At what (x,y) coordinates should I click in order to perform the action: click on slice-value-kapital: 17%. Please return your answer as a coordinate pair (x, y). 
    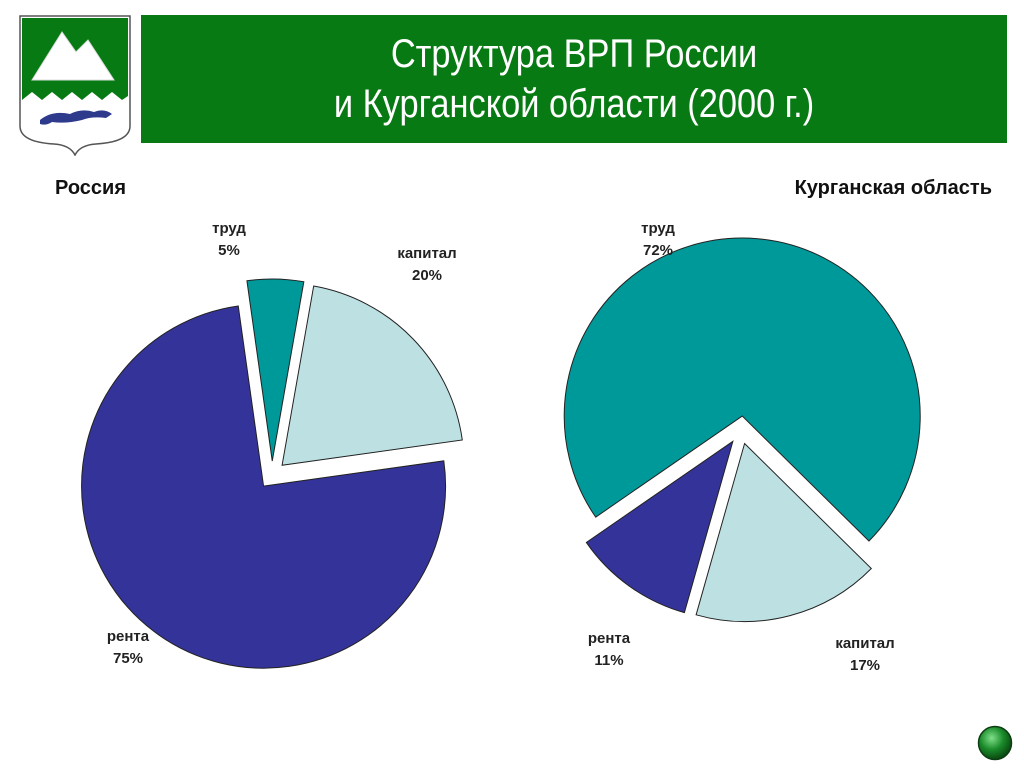
    Looking at the image, I should click on (865, 665).